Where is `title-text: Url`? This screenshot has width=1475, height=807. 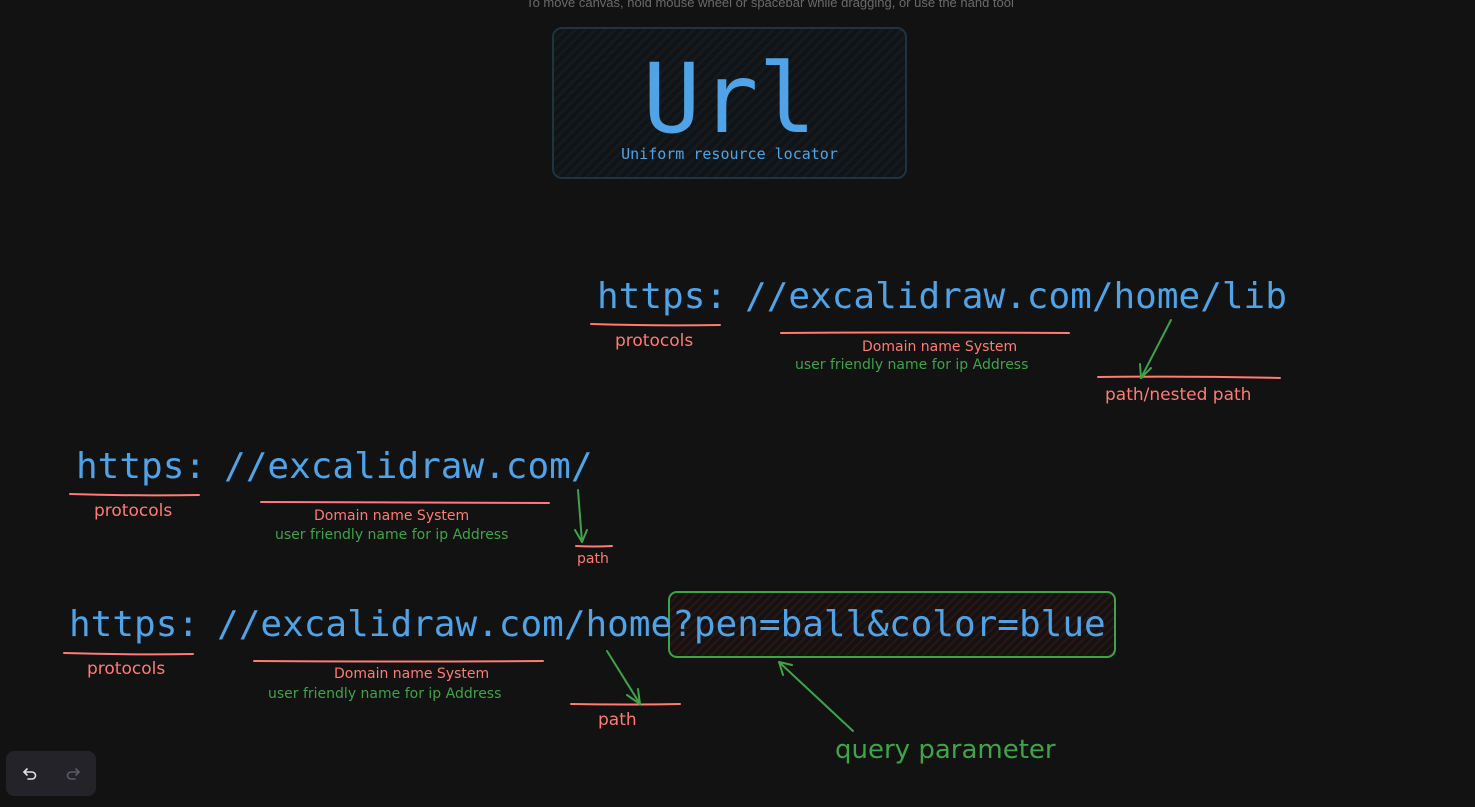
title-text: Url is located at coordinates (729, 99).